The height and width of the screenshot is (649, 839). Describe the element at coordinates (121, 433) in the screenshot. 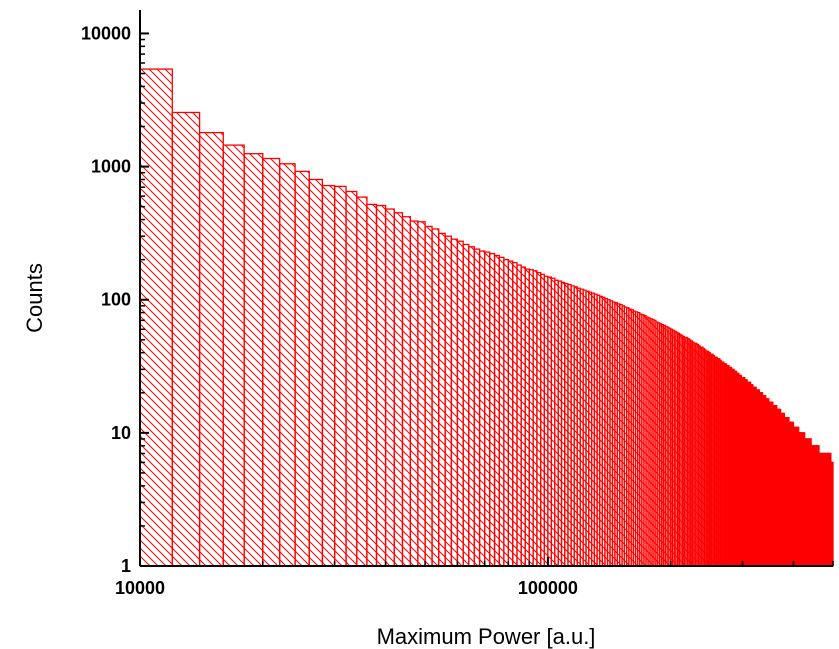

I see `y-tick-label: 10` at that location.